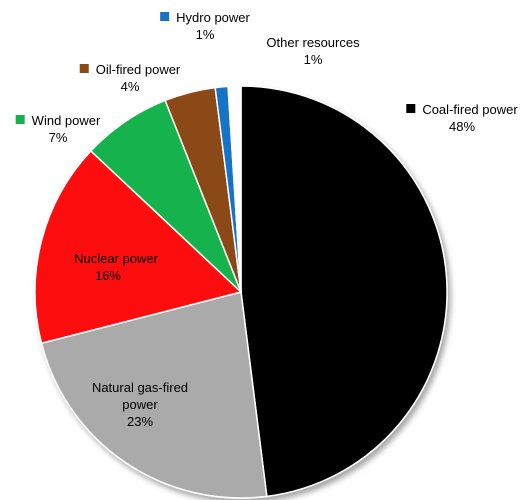  What do you see at coordinates (63, 257) in the screenshot?
I see `nuclear-legend-key` at bounding box center [63, 257].